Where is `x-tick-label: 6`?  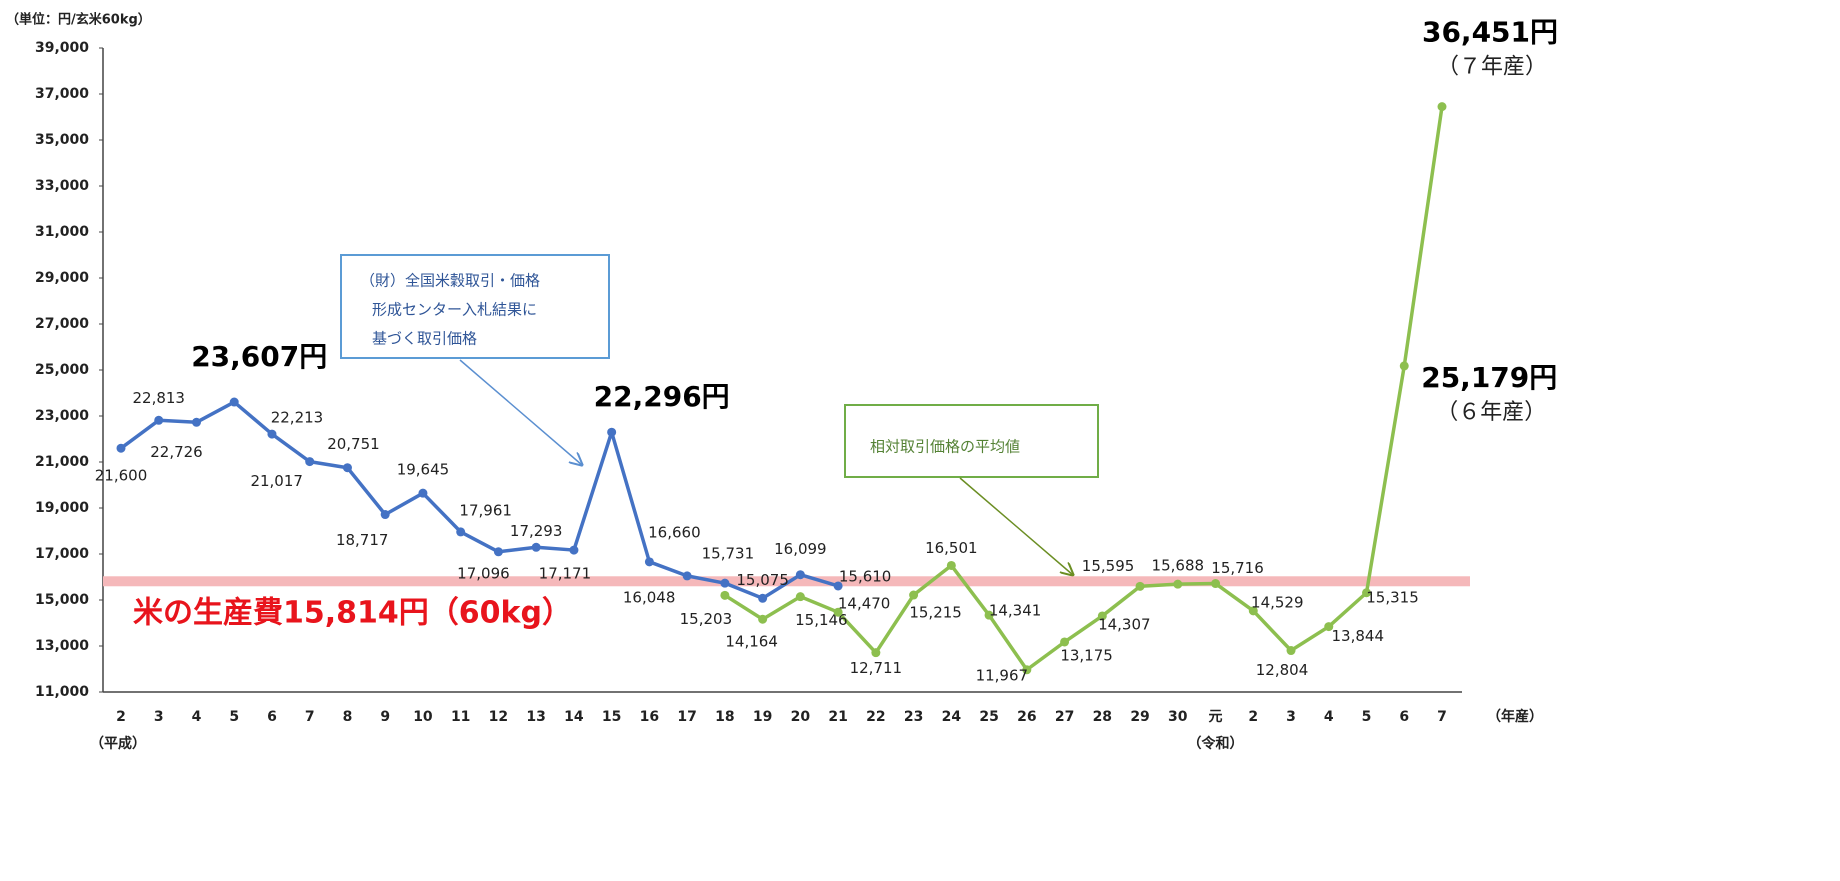
x-tick-label: 6 is located at coordinates (1404, 717).